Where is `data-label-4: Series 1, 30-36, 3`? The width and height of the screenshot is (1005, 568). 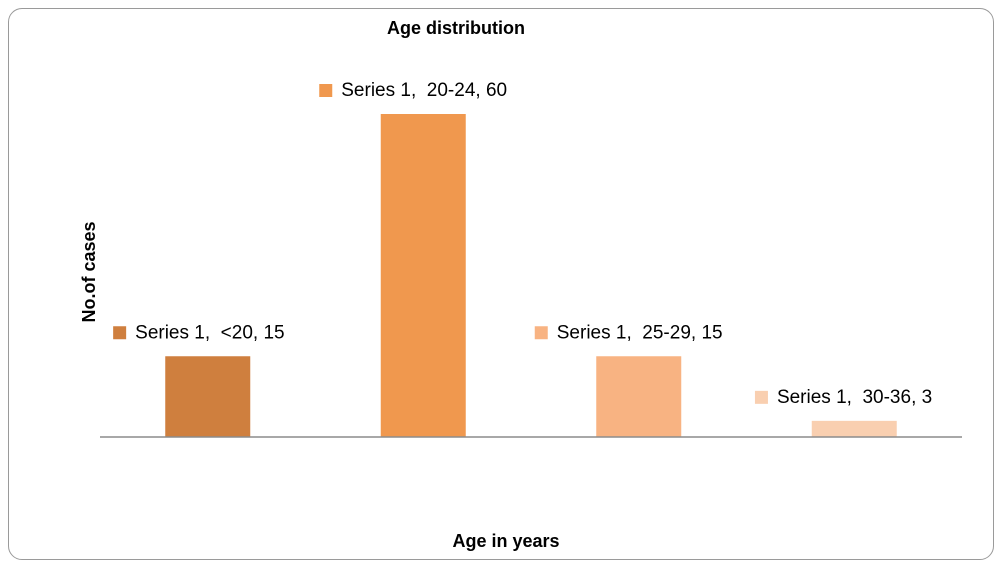
data-label-4: Series 1, 30-36, 3 is located at coordinates (854, 397).